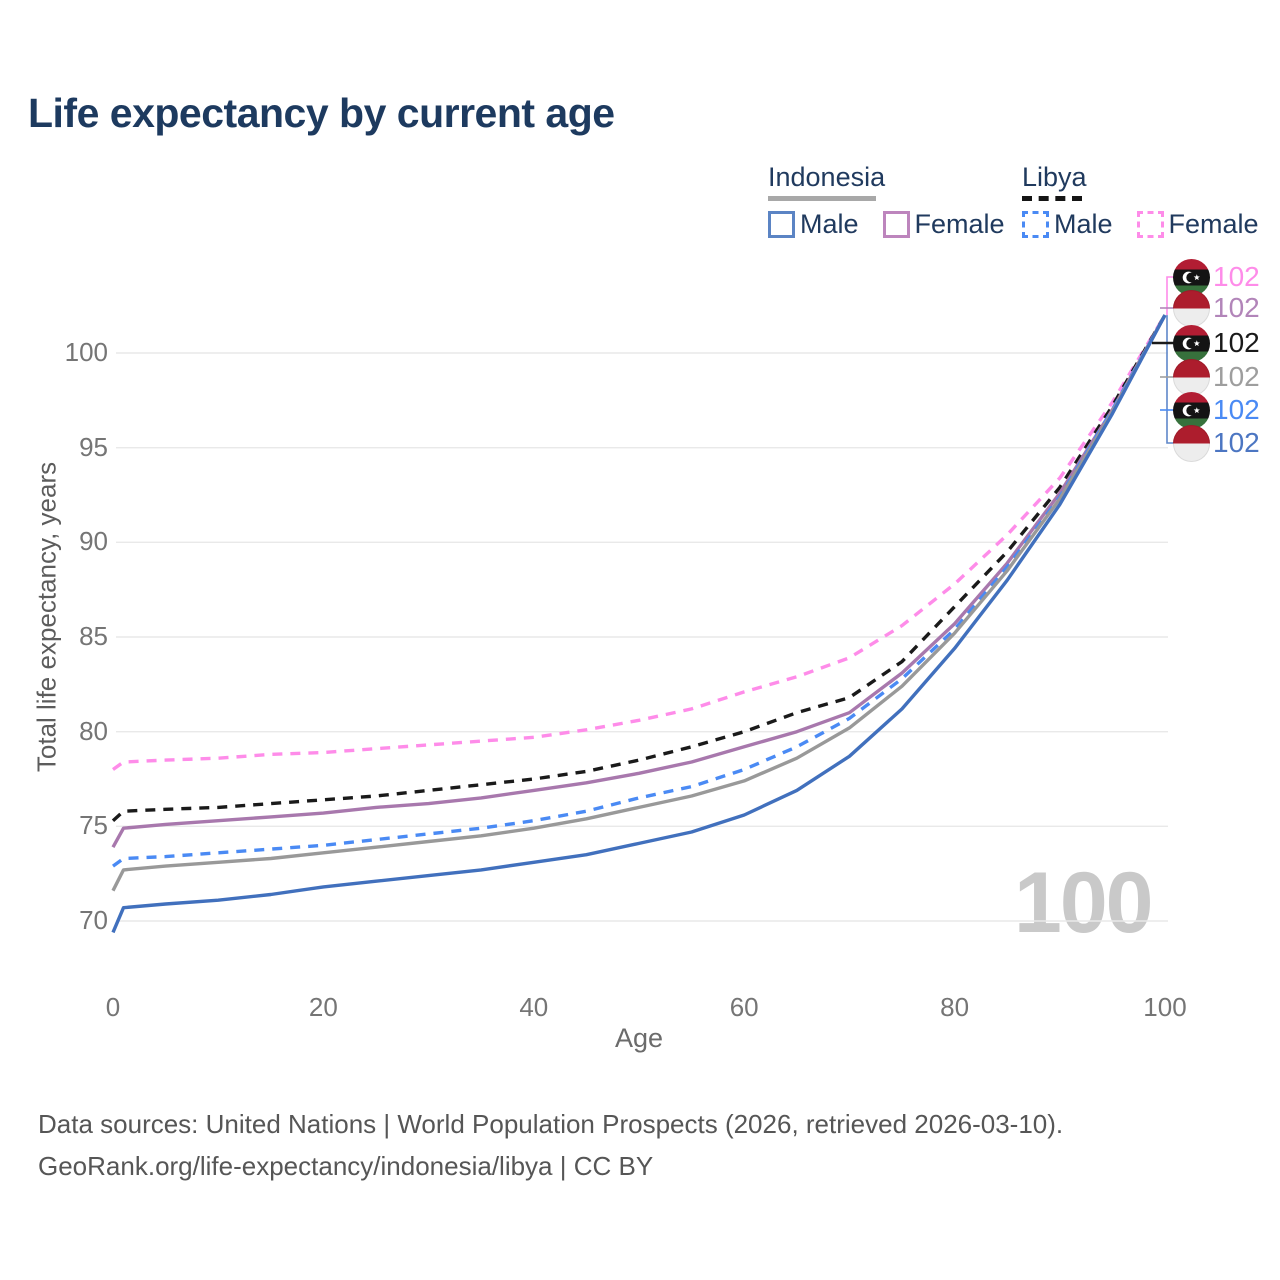 The width and height of the screenshot is (1280, 1280). Describe the element at coordinates (829, 224) in the screenshot. I see `indonesia-male-label: Male` at that location.